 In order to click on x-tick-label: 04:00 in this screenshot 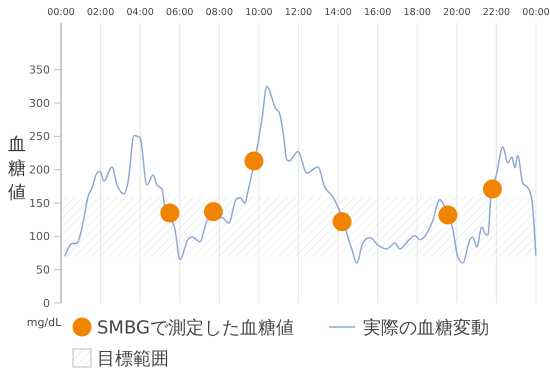, I will do `click(140, 12)`.